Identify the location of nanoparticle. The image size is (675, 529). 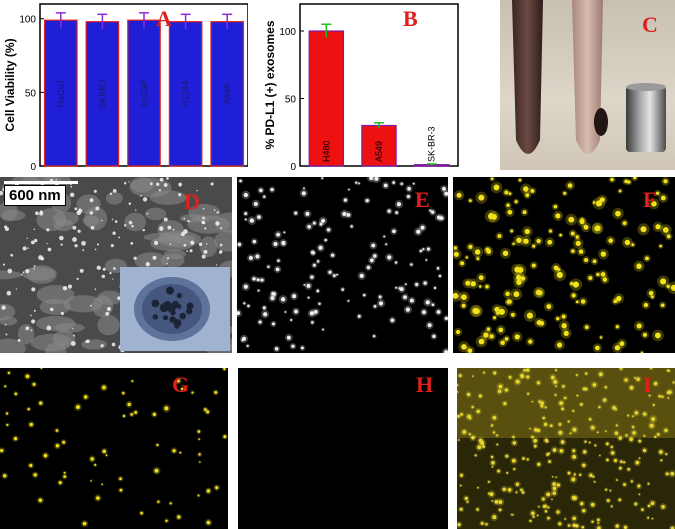
(165, 318).